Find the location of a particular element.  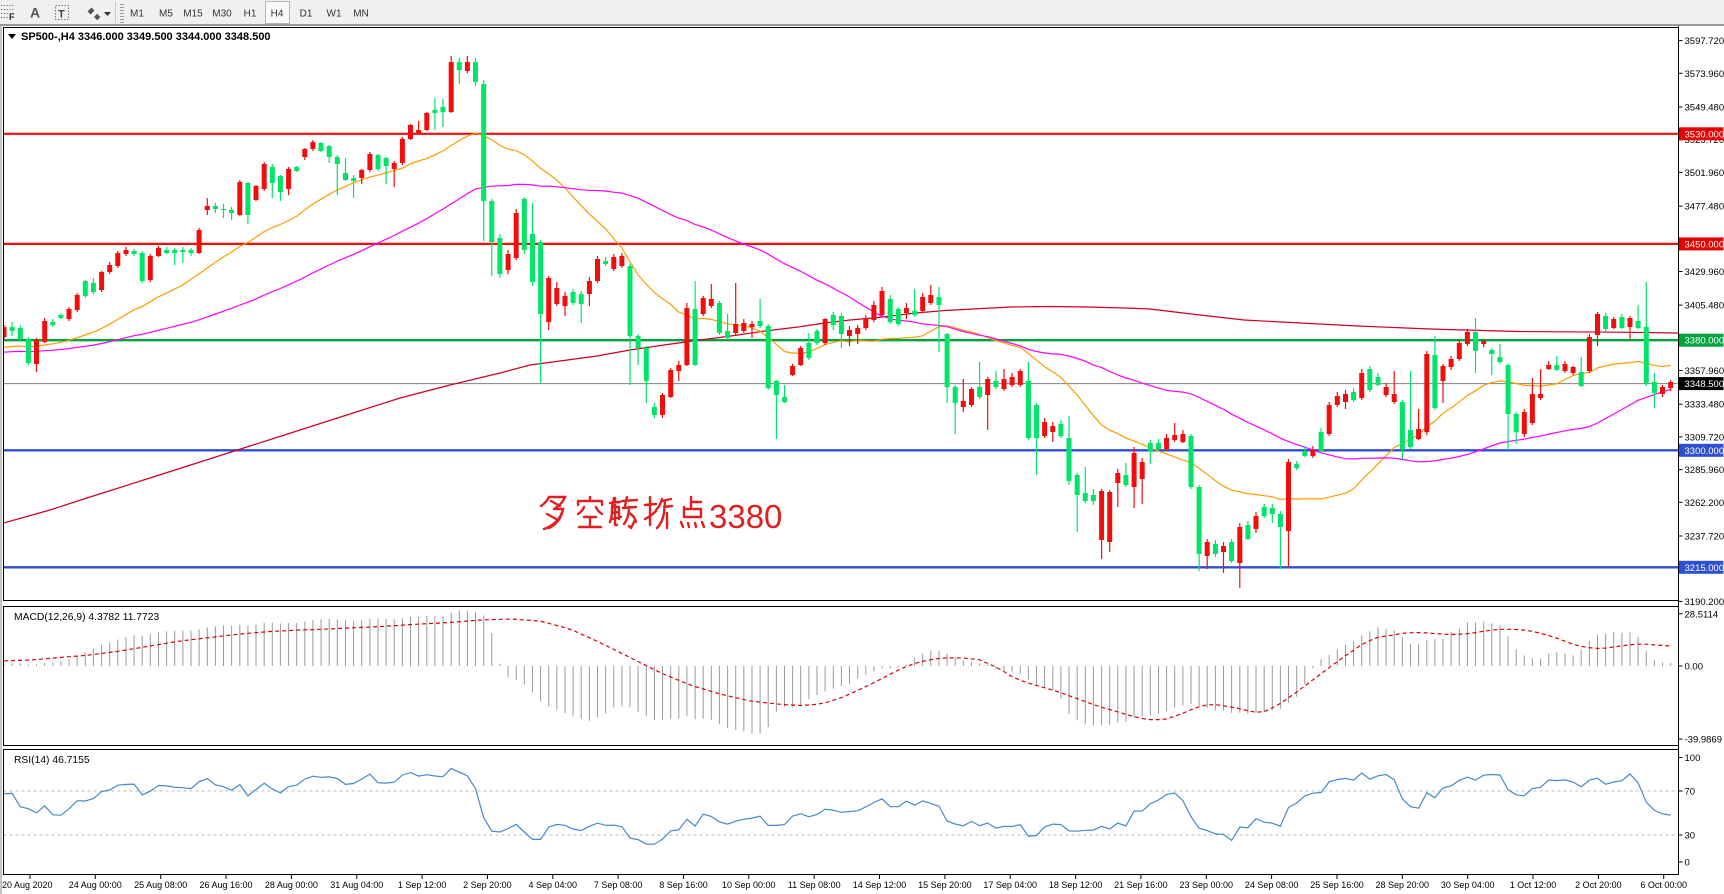

svg-text: 3573.960 is located at coordinates (1704, 74).